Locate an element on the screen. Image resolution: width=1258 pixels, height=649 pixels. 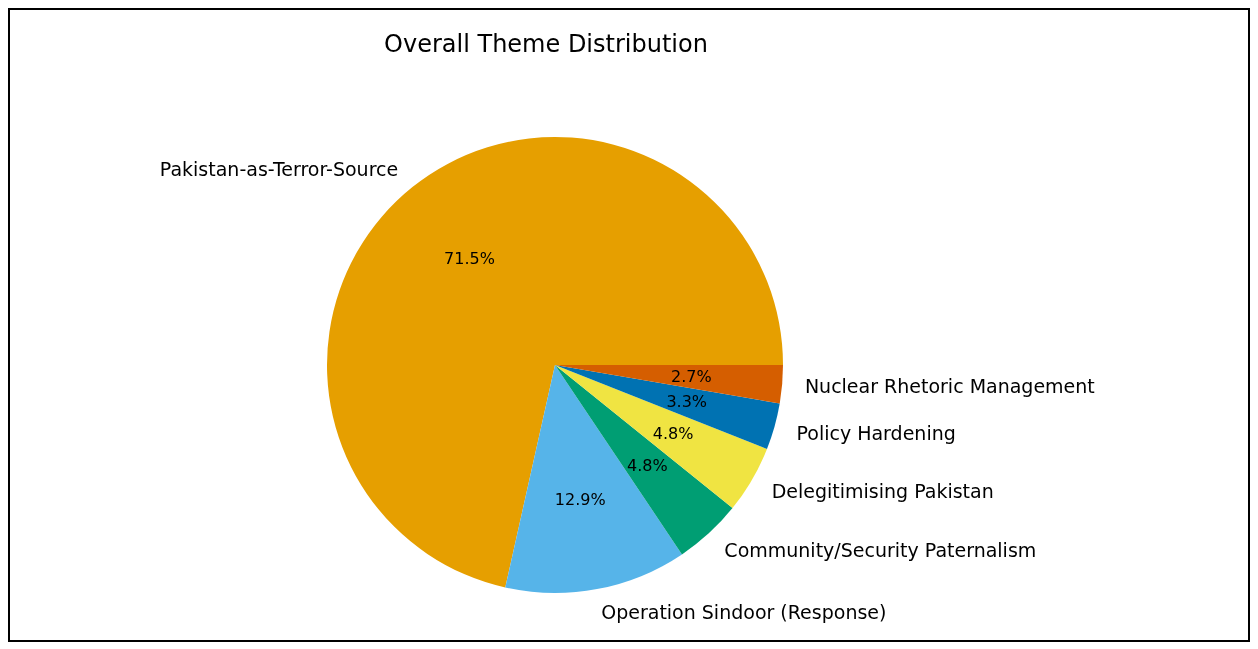
data-label: 12.9% is located at coordinates (580, 499).